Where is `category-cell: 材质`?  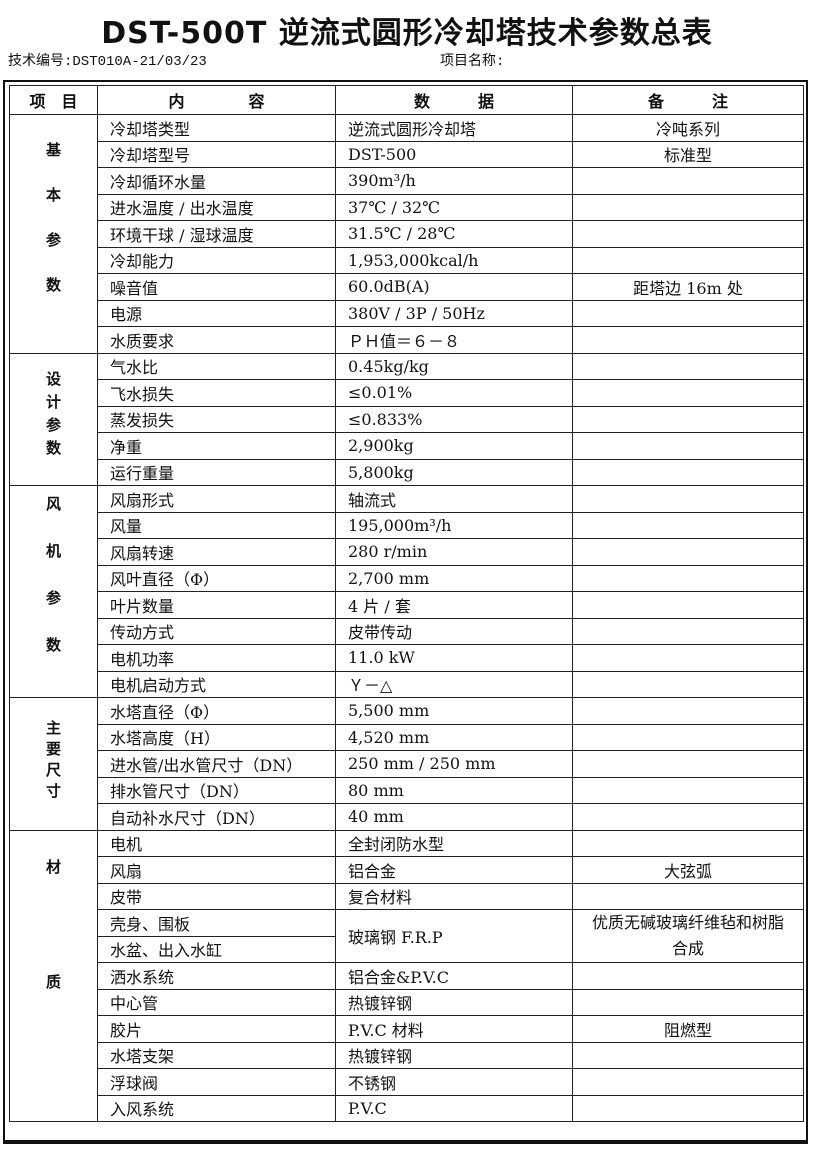
category-cell: 材质 is located at coordinates (53, 975).